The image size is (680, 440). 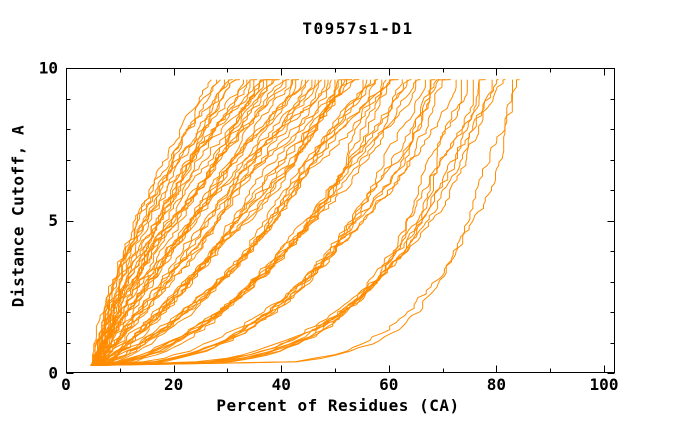 What do you see at coordinates (358, 28) in the screenshot?
I see `chart-title: T0957s1-D1` at bounding box center [358, 28].